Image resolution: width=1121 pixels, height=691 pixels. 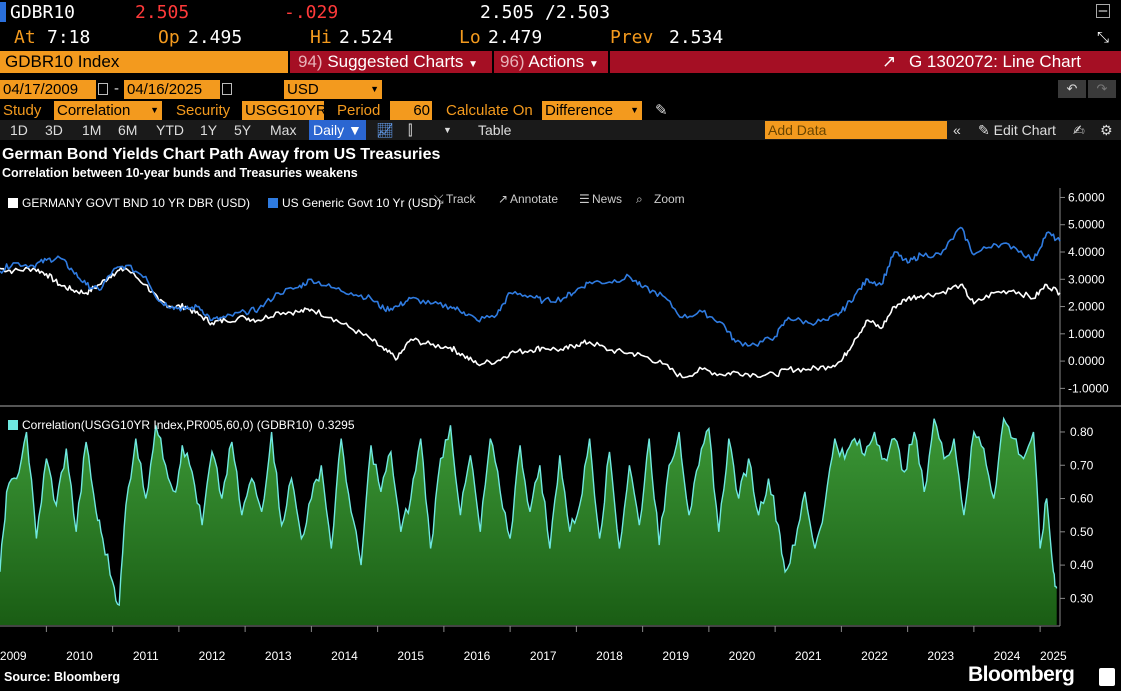 I want to click on range-max: Max, so click(x=283, y=130).